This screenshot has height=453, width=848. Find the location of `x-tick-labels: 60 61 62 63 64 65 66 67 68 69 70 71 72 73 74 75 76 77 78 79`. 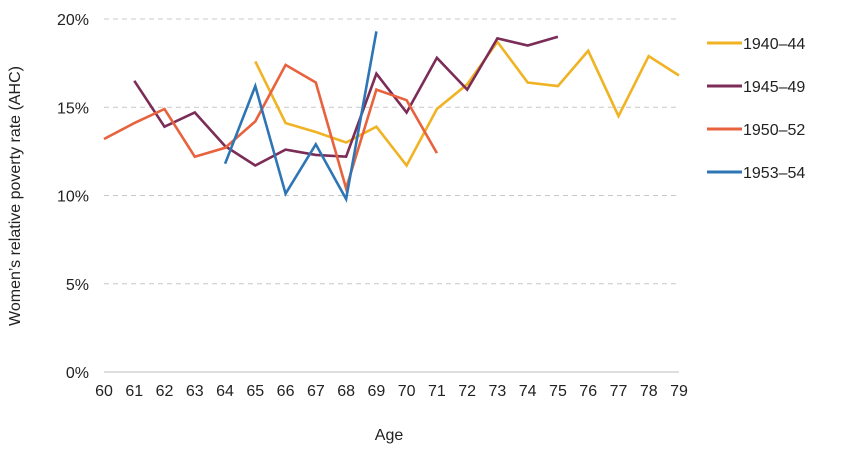

x-tick-labels: 60 61 62 63 64 65 66 67 68 69 70 71 72 73 74 75 76 77 78 79 is located at coordinates (391, 391).